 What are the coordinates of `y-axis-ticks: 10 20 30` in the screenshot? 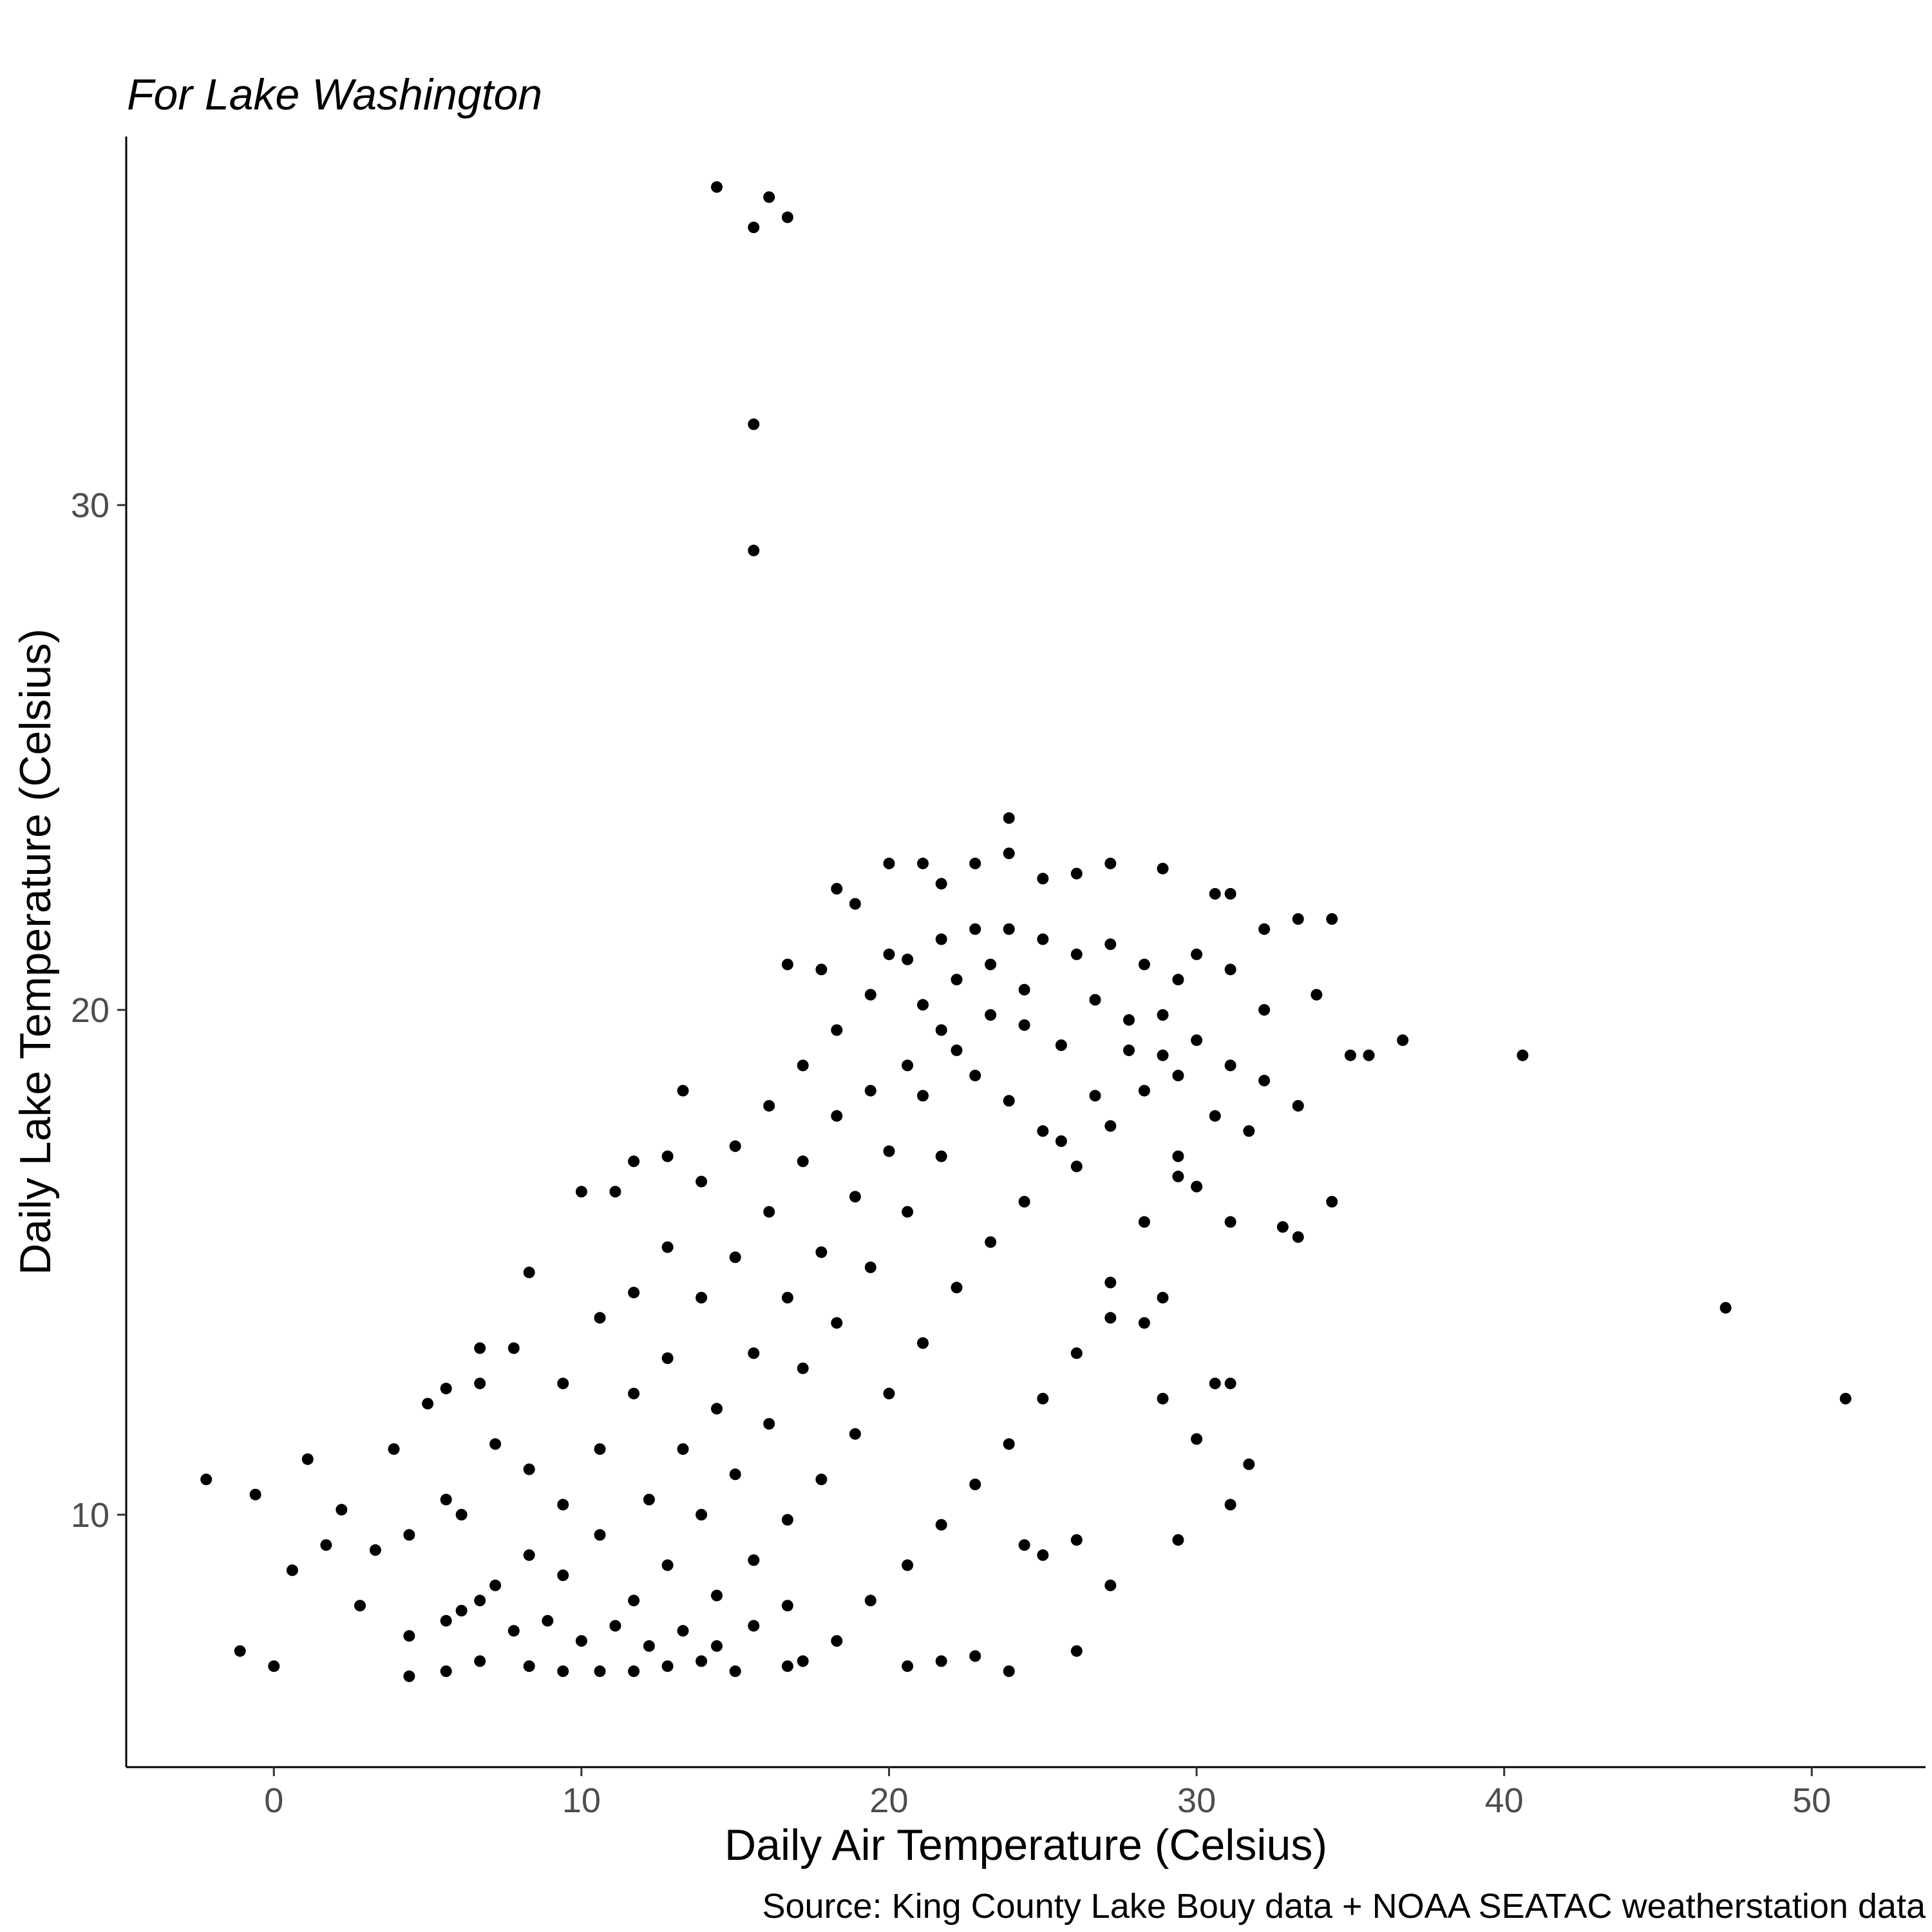 It's located at (99, 1010).